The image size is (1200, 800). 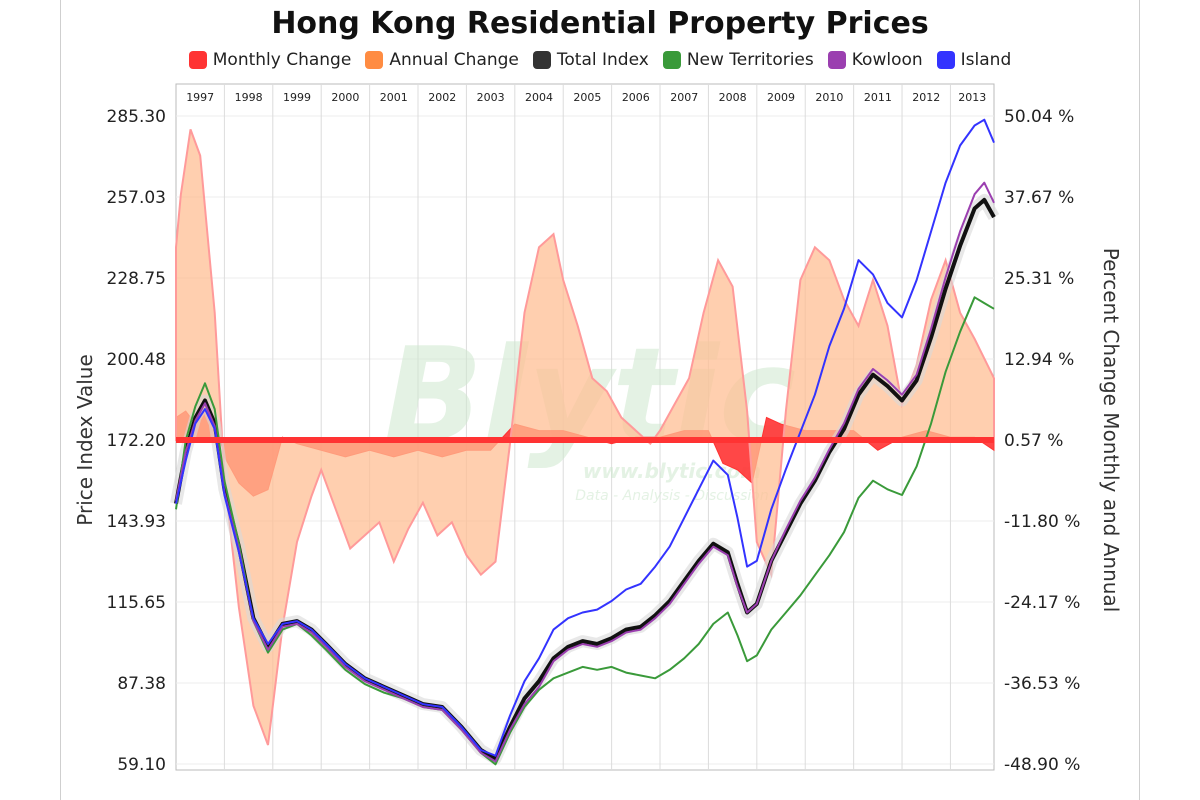 I want to click on y-axis-title: Price Index Value, so click(x=85, y=439).